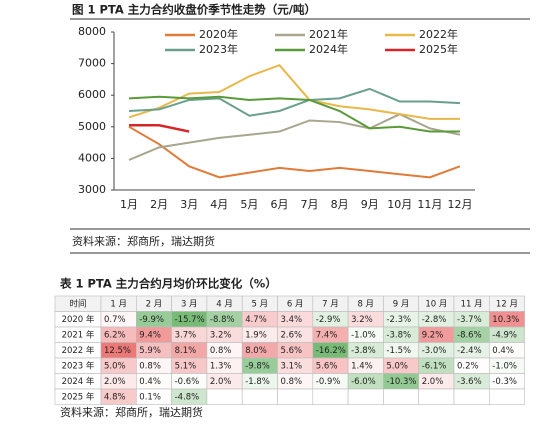  I want to click on table-text: -4.8%, so click(187, 397).